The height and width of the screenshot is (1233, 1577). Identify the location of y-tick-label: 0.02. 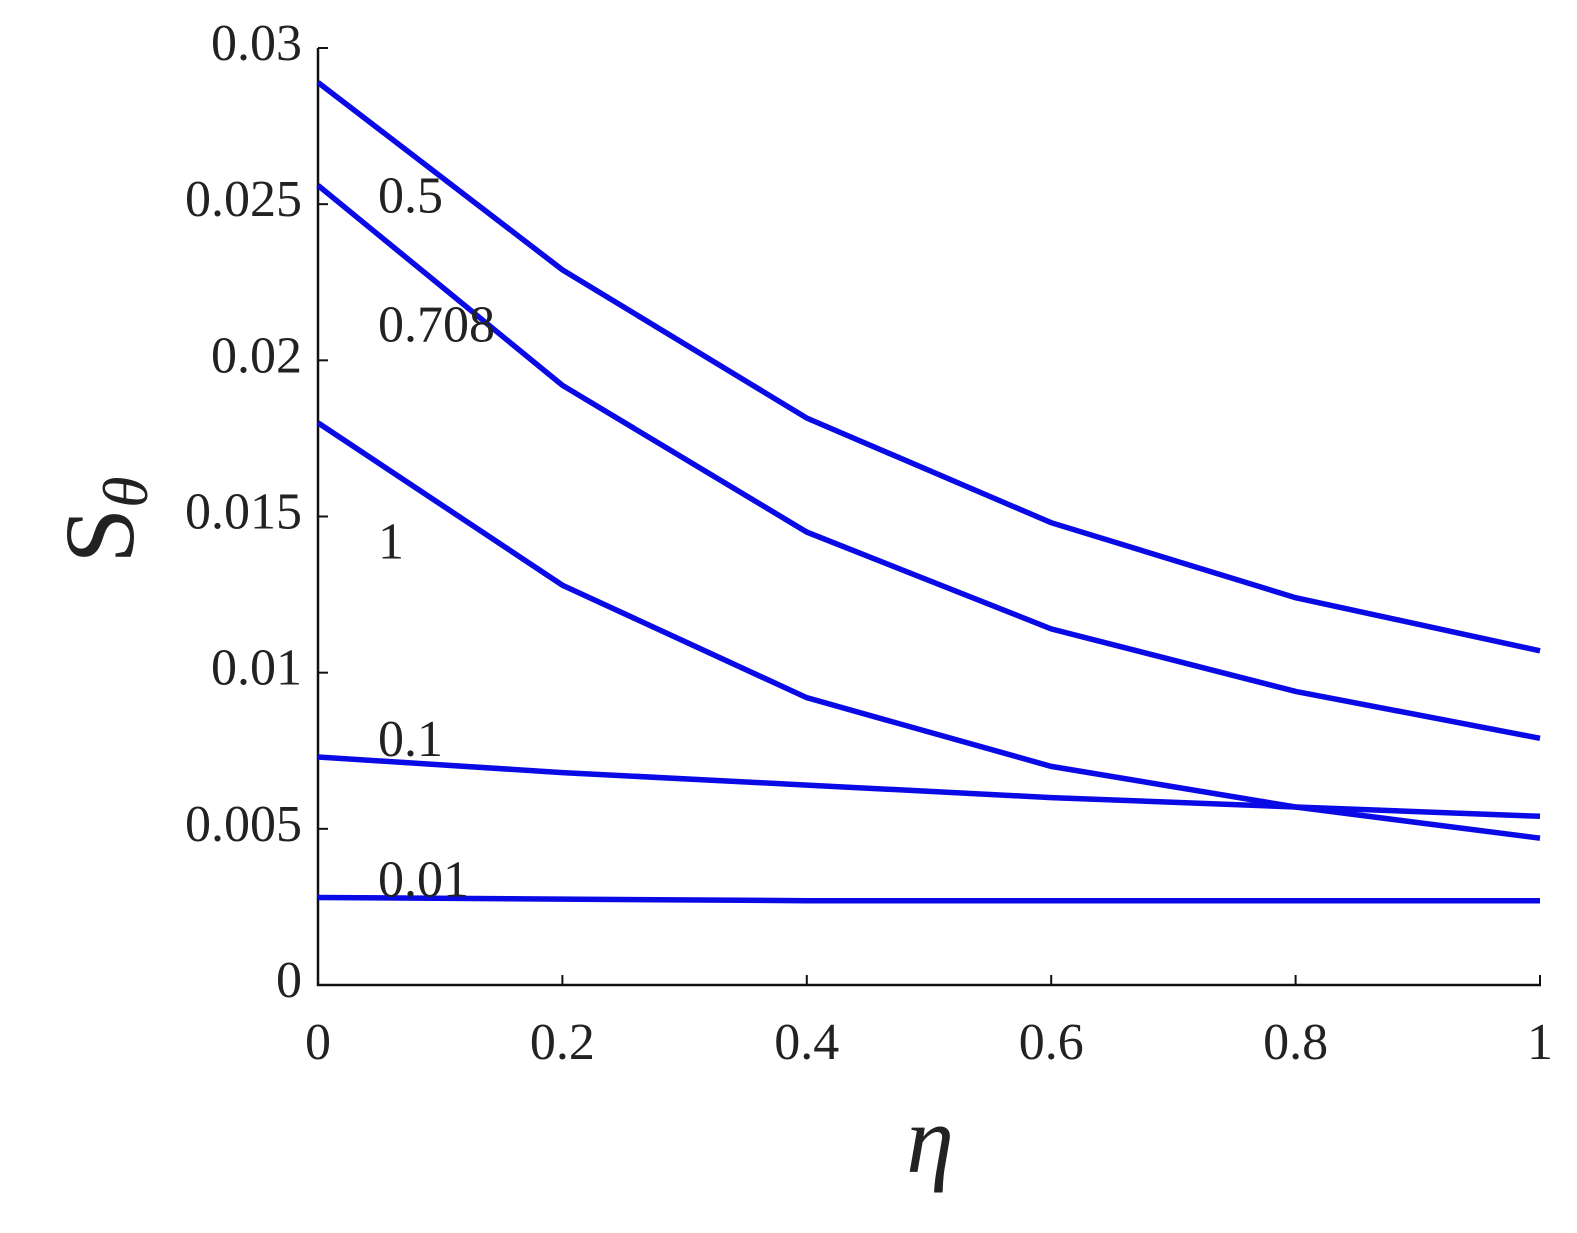
(256, 355).